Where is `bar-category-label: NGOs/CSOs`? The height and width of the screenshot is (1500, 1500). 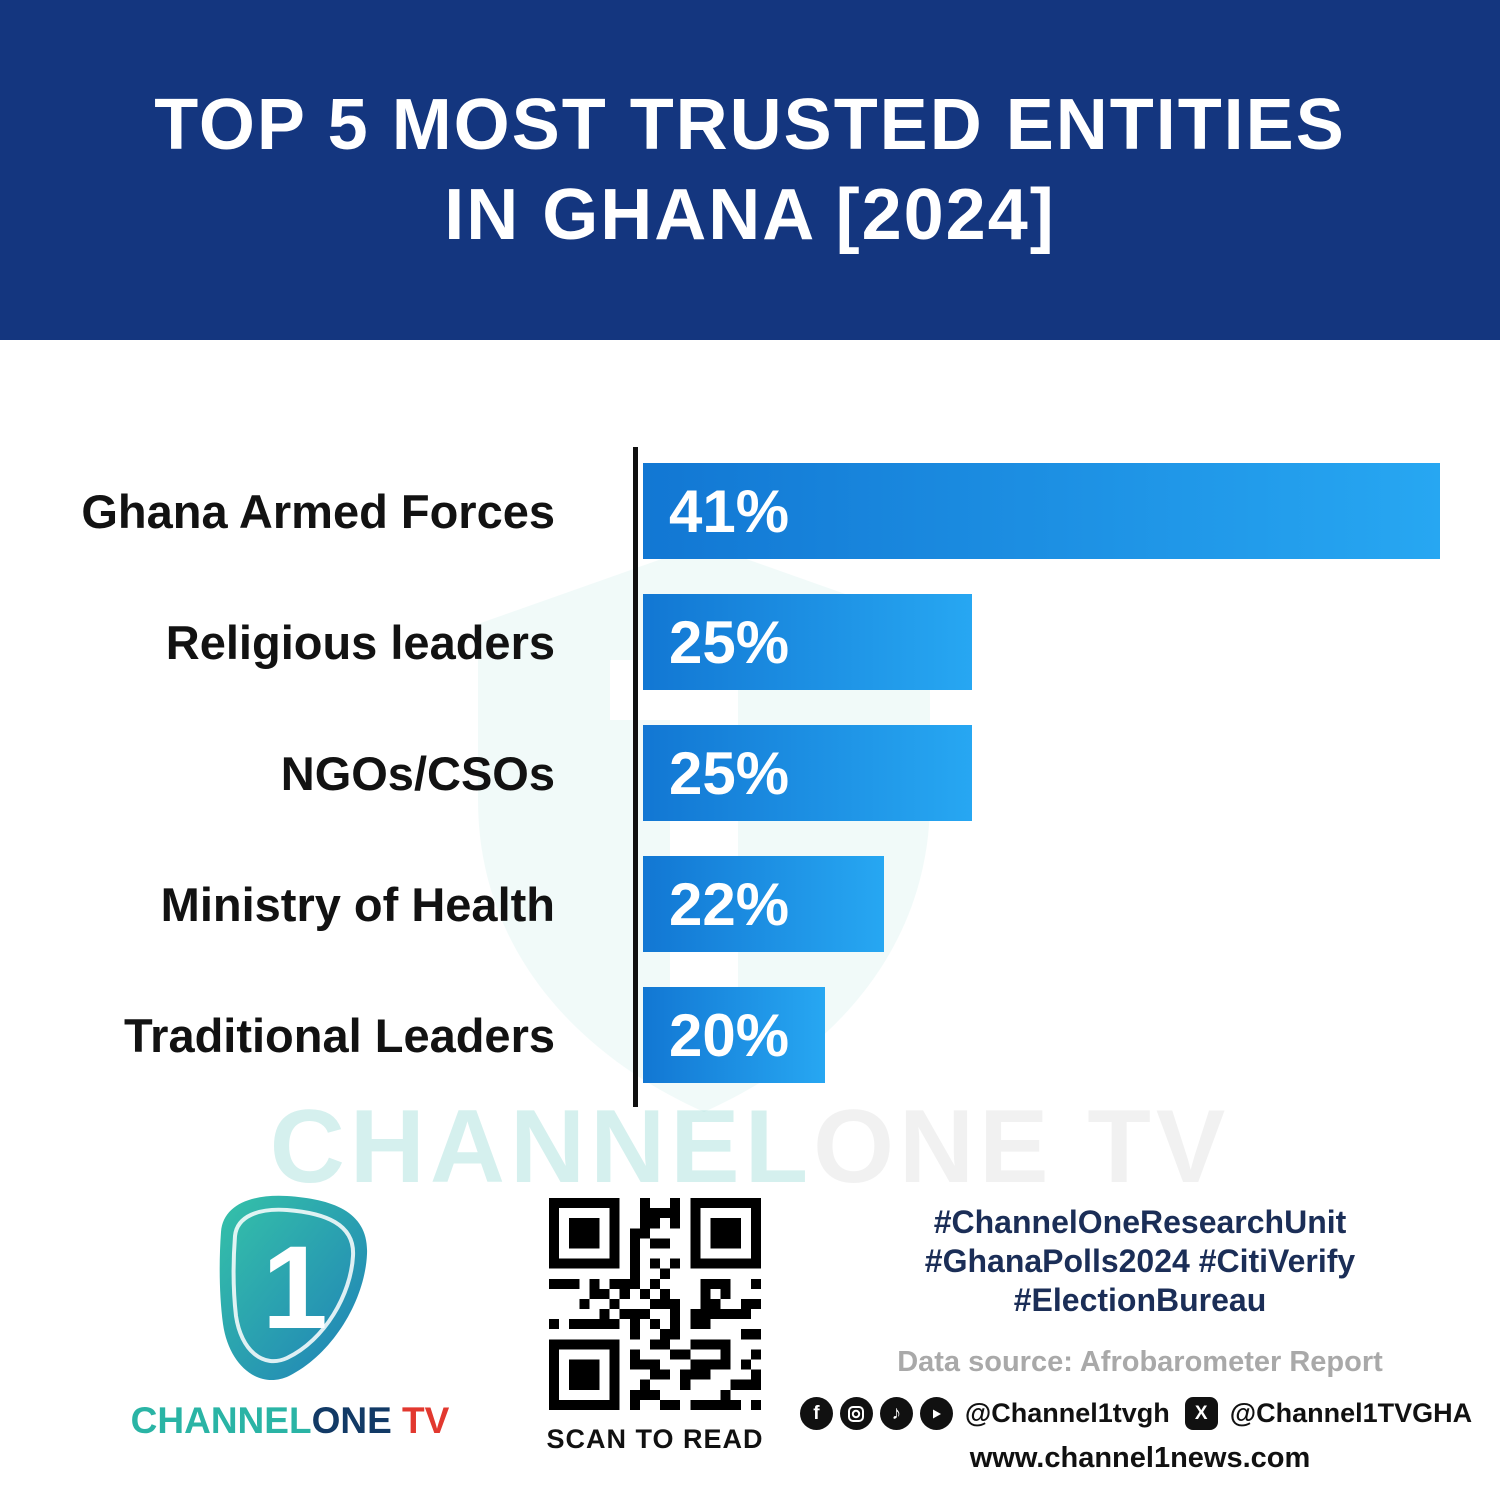 bar-category-label: NGOs/CSOs is located at coordinates (417, 773).